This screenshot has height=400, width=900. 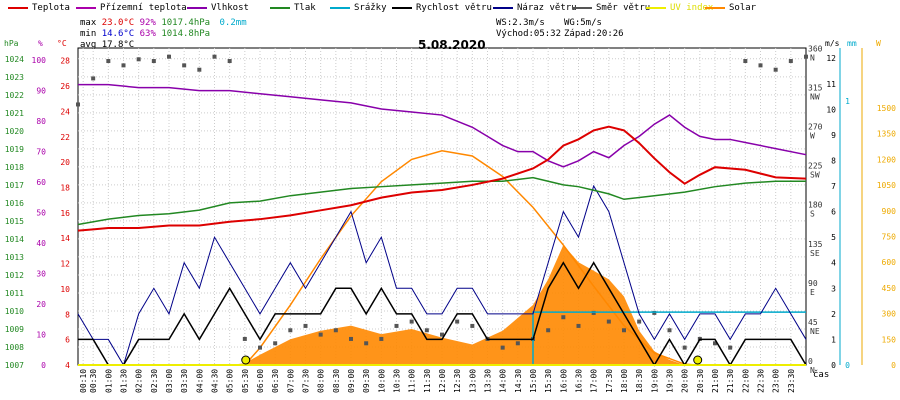 What do you see at coordinates (186, 34) in the screenshot?
I see `min-pressure: 1014.8hPa` at bounding box center [186, 34].